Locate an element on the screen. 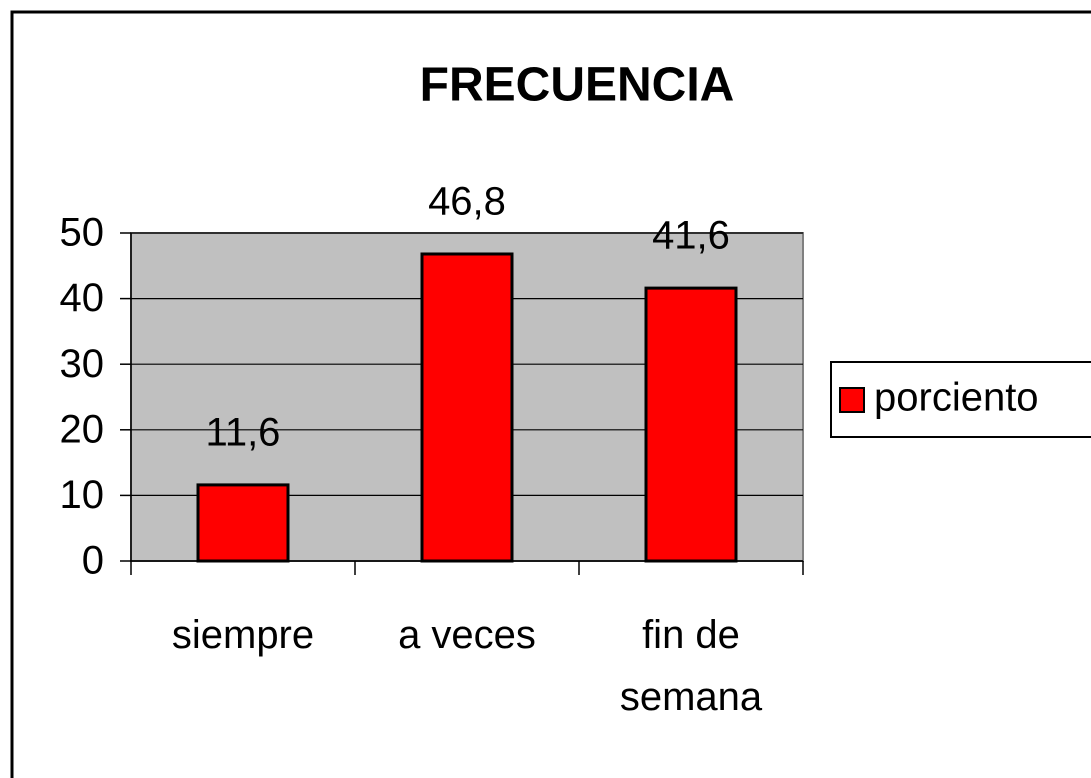 This screenshot has width=1091, height=778. x-tick-label: a veces is located at coordinates (467, 635).